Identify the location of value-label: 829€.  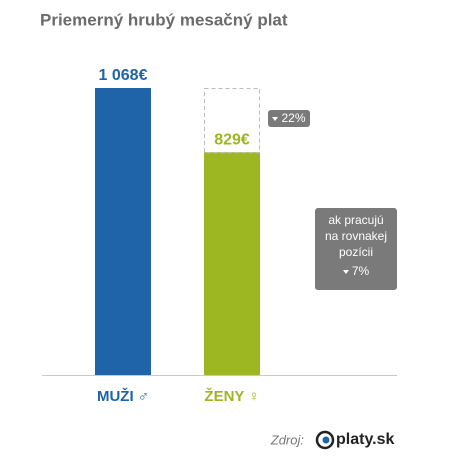
(232, 139).